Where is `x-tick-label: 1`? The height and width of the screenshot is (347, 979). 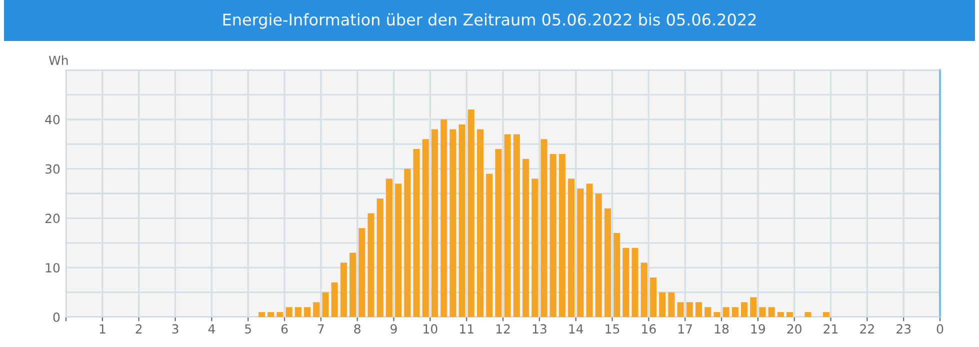
x-tick-label: 1 is located at coordinates (103, 329).